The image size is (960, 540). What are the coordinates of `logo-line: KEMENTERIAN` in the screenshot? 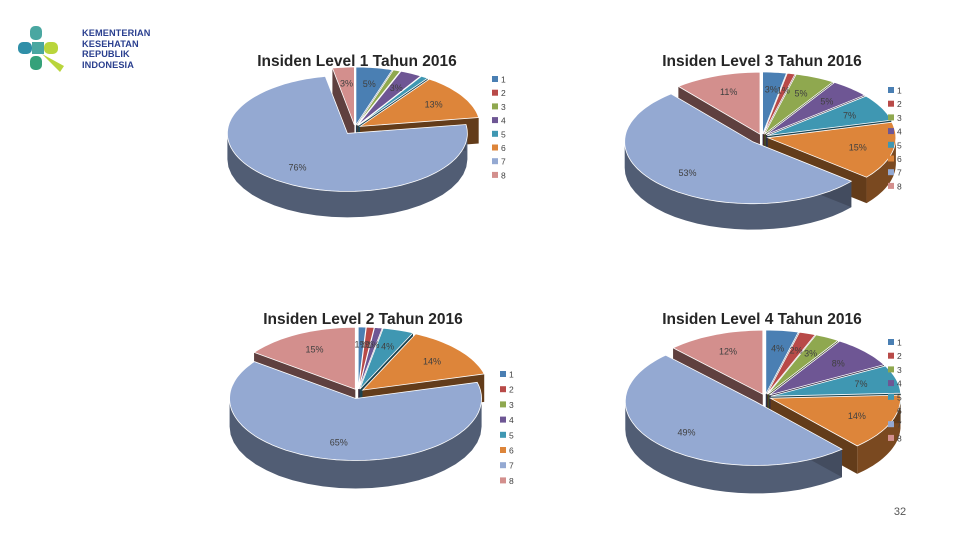 It's located at (116, 33).